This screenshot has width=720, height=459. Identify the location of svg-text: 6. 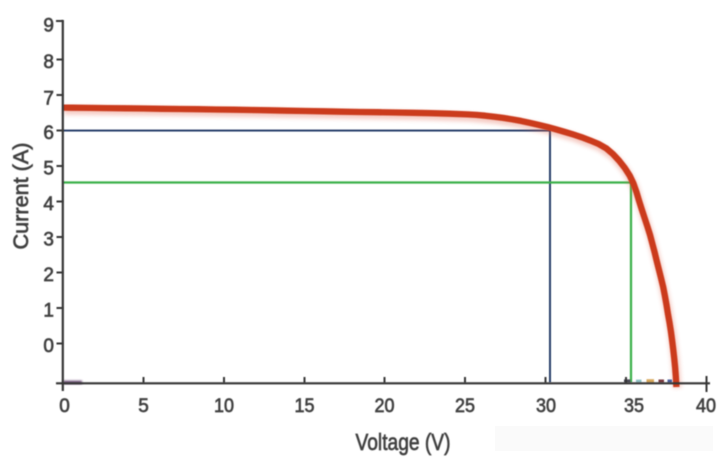
(48, 133).